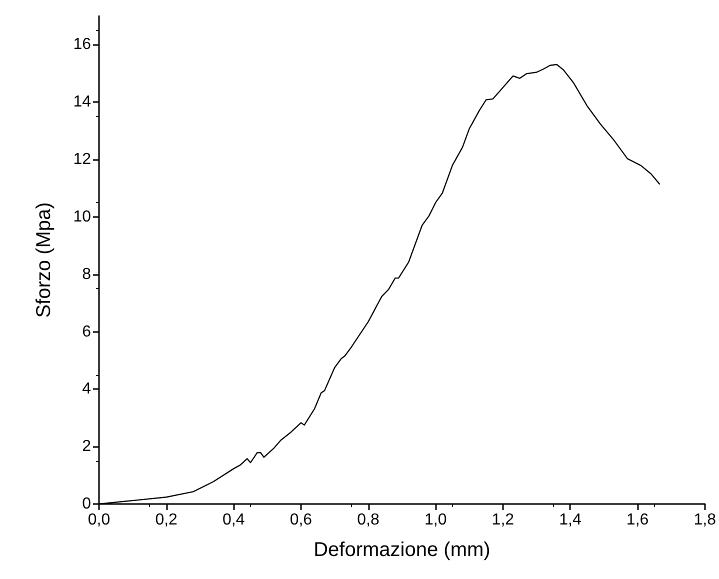  What do you see at coordinates (368, 520) in the screenshot?
I see `x-tick-label: 0,8` at bounding box center [368, 520].